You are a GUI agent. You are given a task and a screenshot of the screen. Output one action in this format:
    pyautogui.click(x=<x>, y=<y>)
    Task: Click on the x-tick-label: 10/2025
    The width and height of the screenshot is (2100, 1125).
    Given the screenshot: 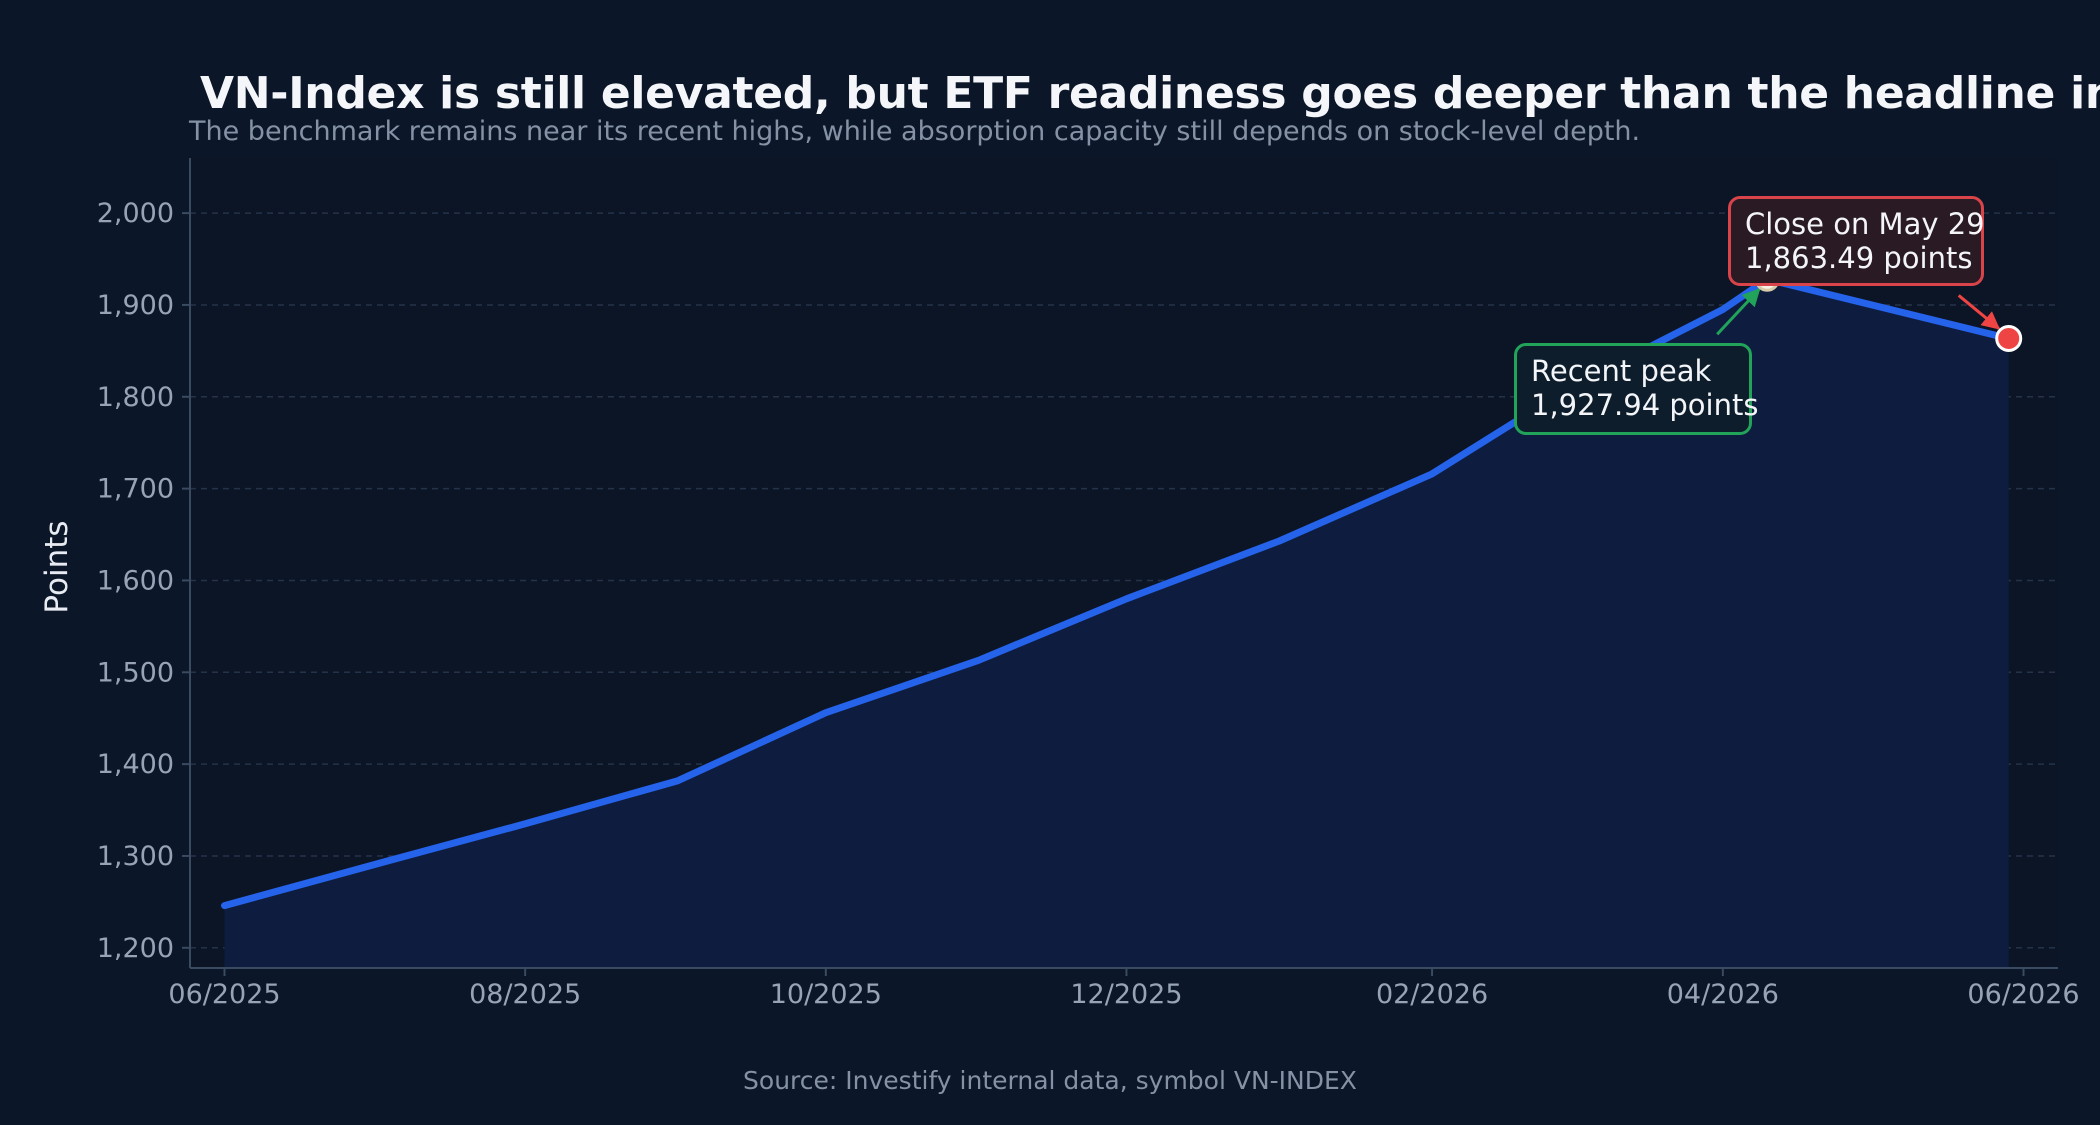 What is the action you would take?
    pyautogui.click(x=826, y=994)
    